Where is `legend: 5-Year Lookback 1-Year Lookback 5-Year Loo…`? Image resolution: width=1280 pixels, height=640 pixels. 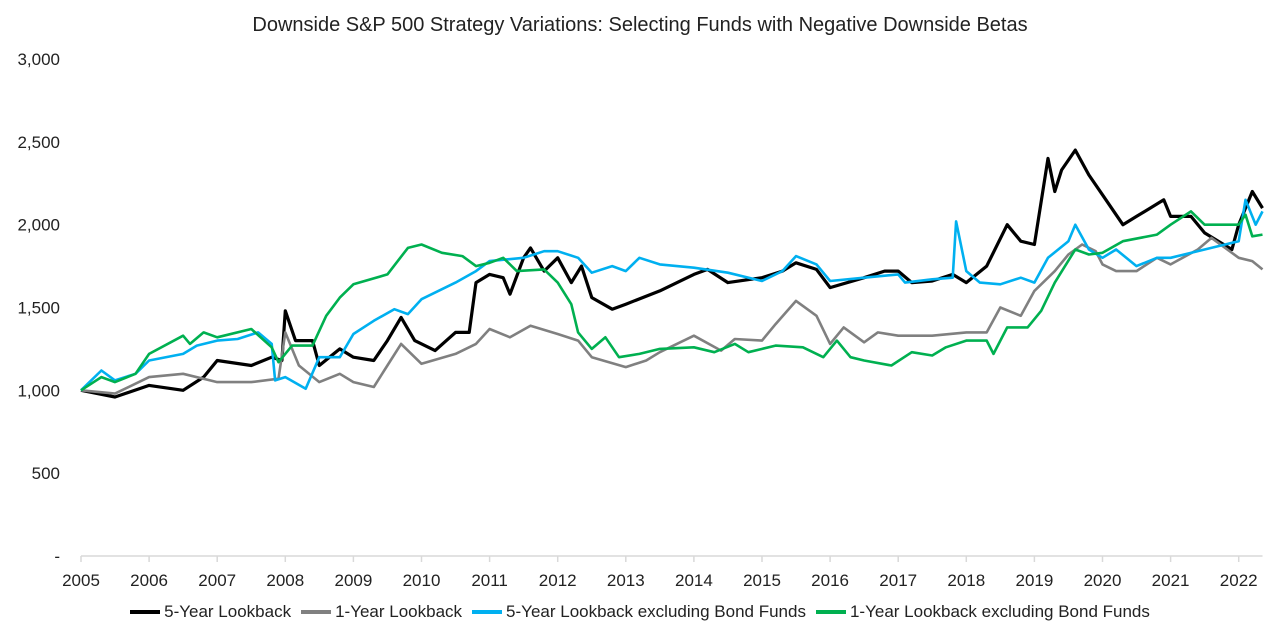
legend: 5-Year Lookback 1-Year Lookback 5-Year Loo… is located at coordinates (640, 612).